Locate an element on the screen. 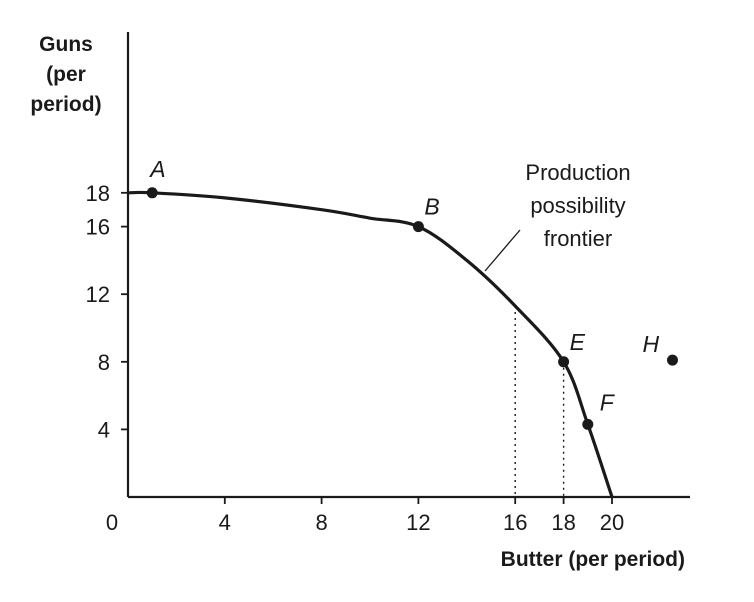  point-label-e: E is located at coordinates (578, 342).